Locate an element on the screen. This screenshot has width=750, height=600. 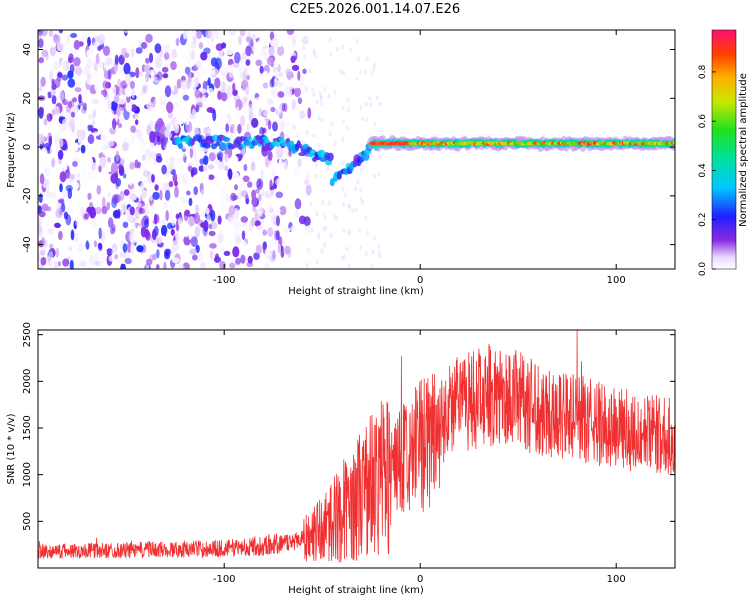
colorbar-tick-label: 0.2 is located at coordinates (703, 220).